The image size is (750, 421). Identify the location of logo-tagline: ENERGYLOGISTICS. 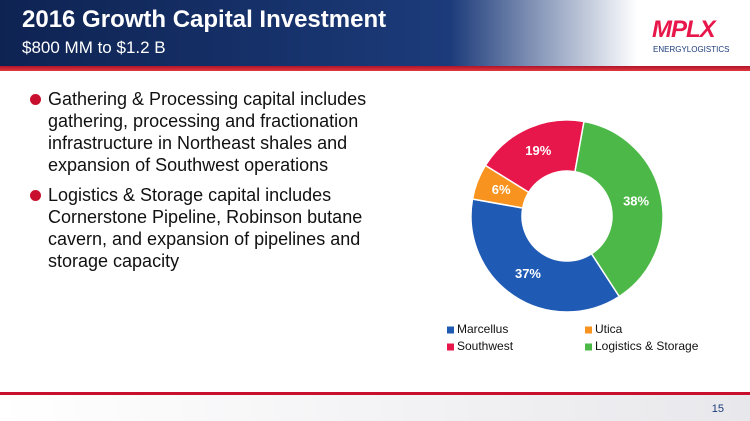
(691, 49).